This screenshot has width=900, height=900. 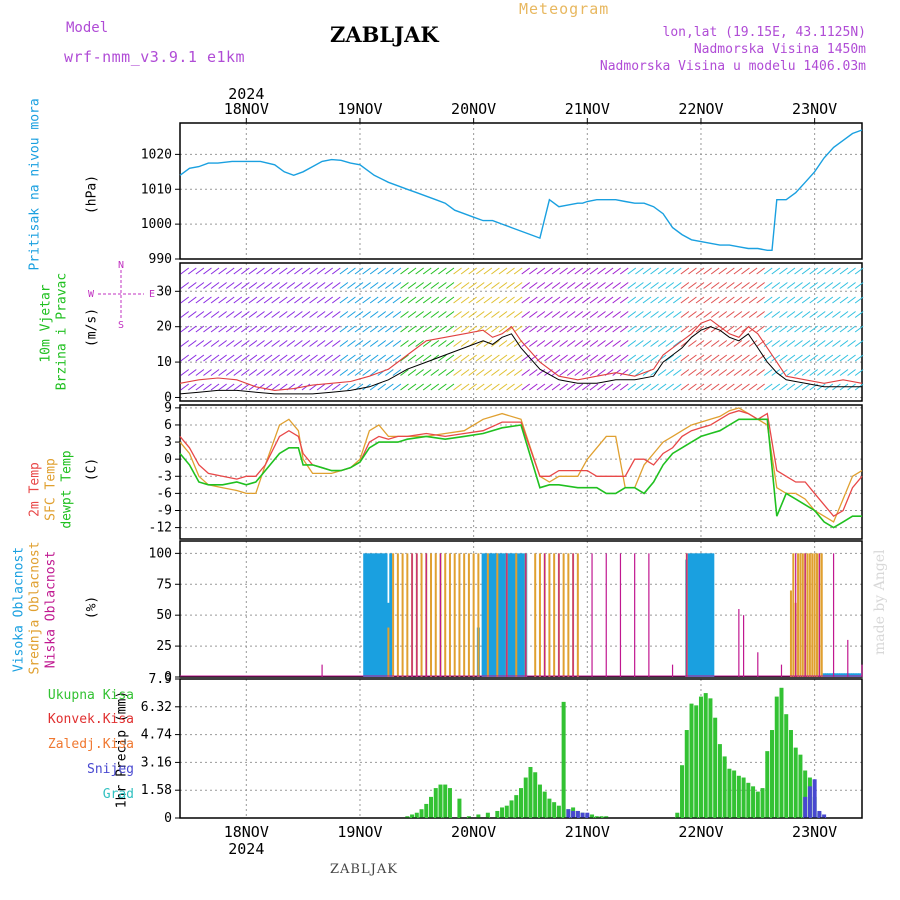 What do you see at coordinates (164, 510) in the screenshot?
I see `y-tick-label: -9` at bounding box center [164, 510].